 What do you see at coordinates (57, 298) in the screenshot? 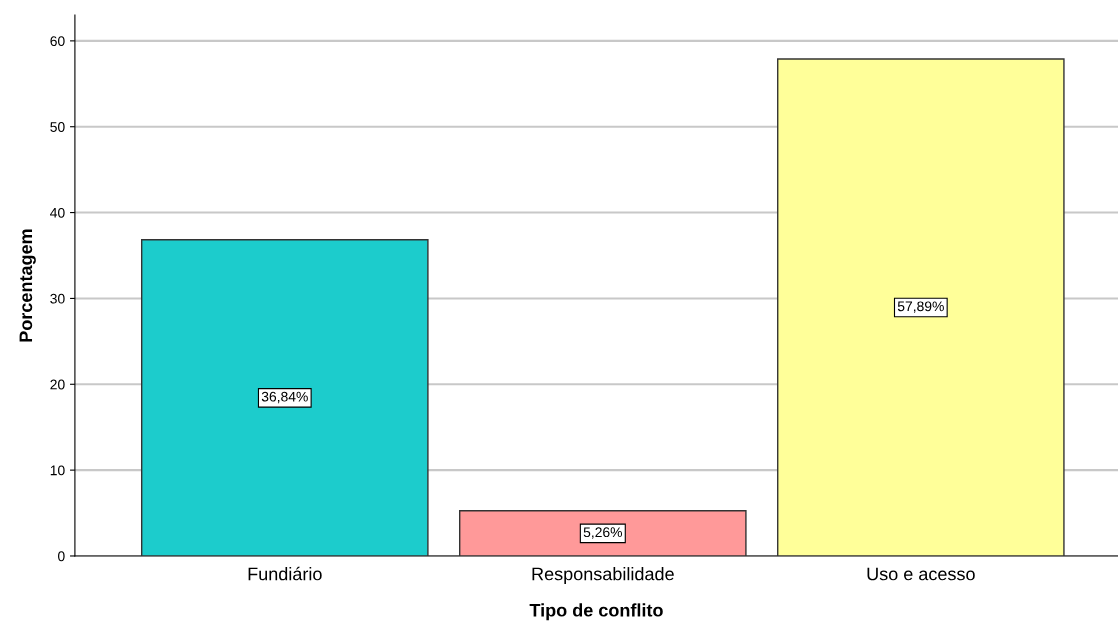
I see `y-tick-label: 30` at bounding box center [57, 298].